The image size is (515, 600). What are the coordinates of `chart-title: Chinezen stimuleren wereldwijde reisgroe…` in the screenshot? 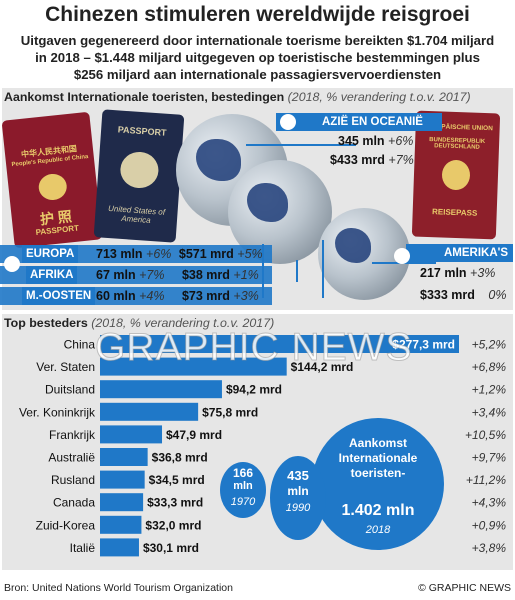 It's located at (257, 14).